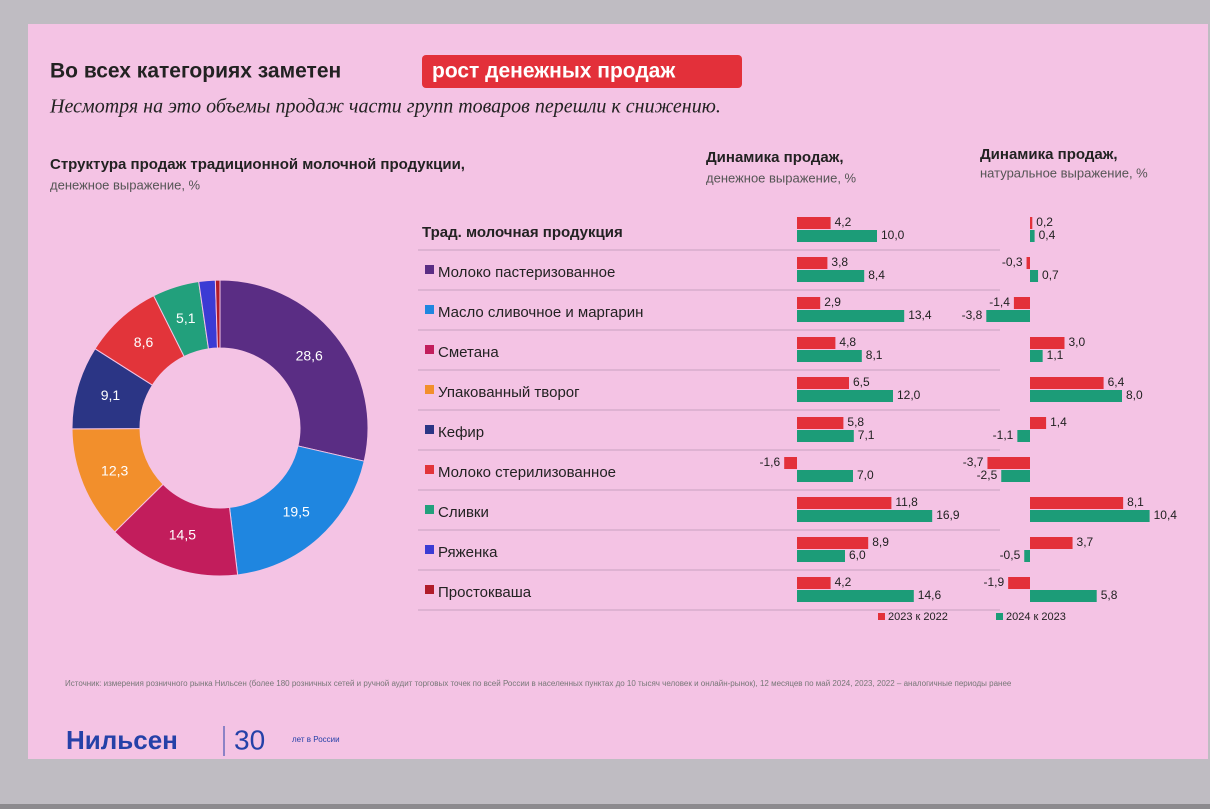 This screenshot has width=1210, height=809. I want to click on value-label: 16,9, so click(948, 515).